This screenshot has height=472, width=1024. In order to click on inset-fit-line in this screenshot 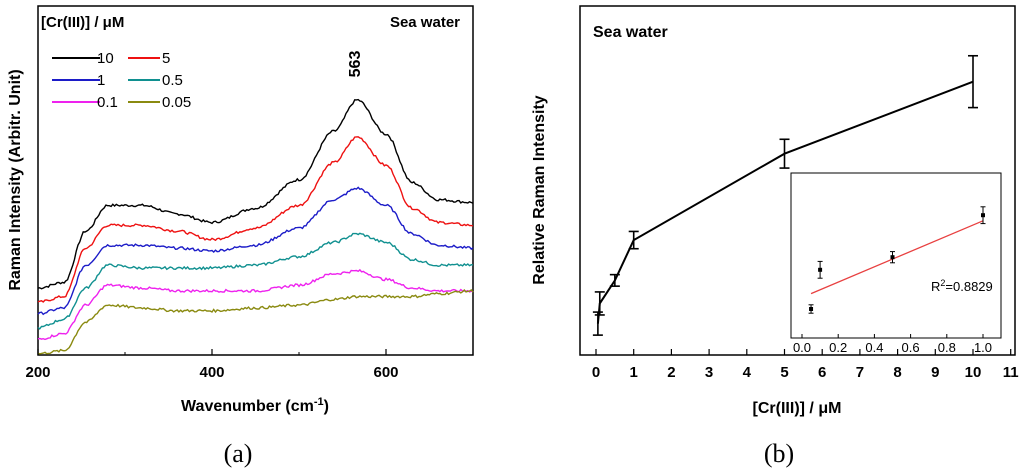, I will do `click(897, 257)`.